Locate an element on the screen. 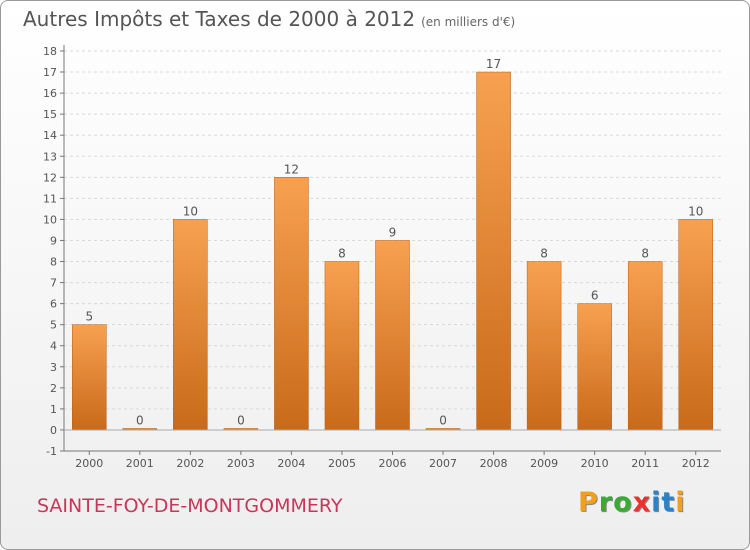 The image size is (750, 550). proxiti-logo: Proxiti is located at coordinates (632, 502).